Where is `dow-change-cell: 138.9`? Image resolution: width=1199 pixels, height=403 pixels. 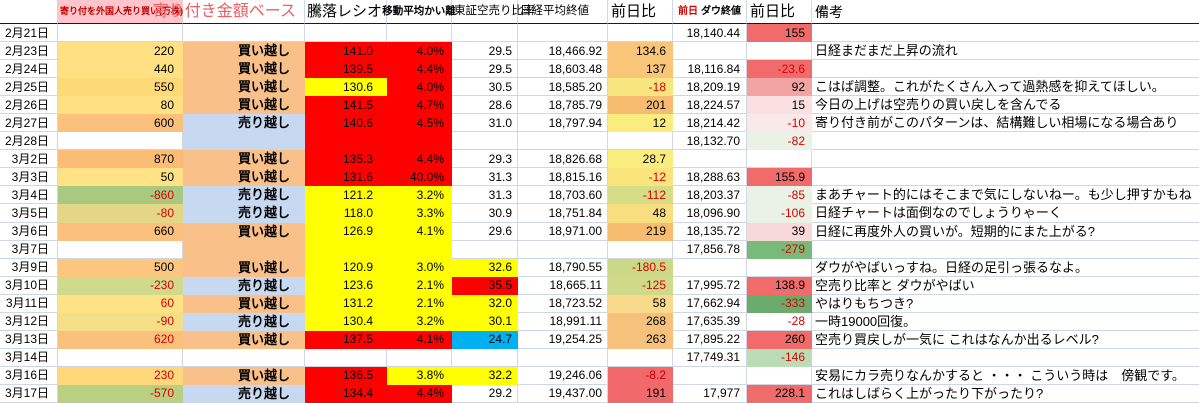 dow-change-cell: 138.9 is located at coordinates (779, 285).